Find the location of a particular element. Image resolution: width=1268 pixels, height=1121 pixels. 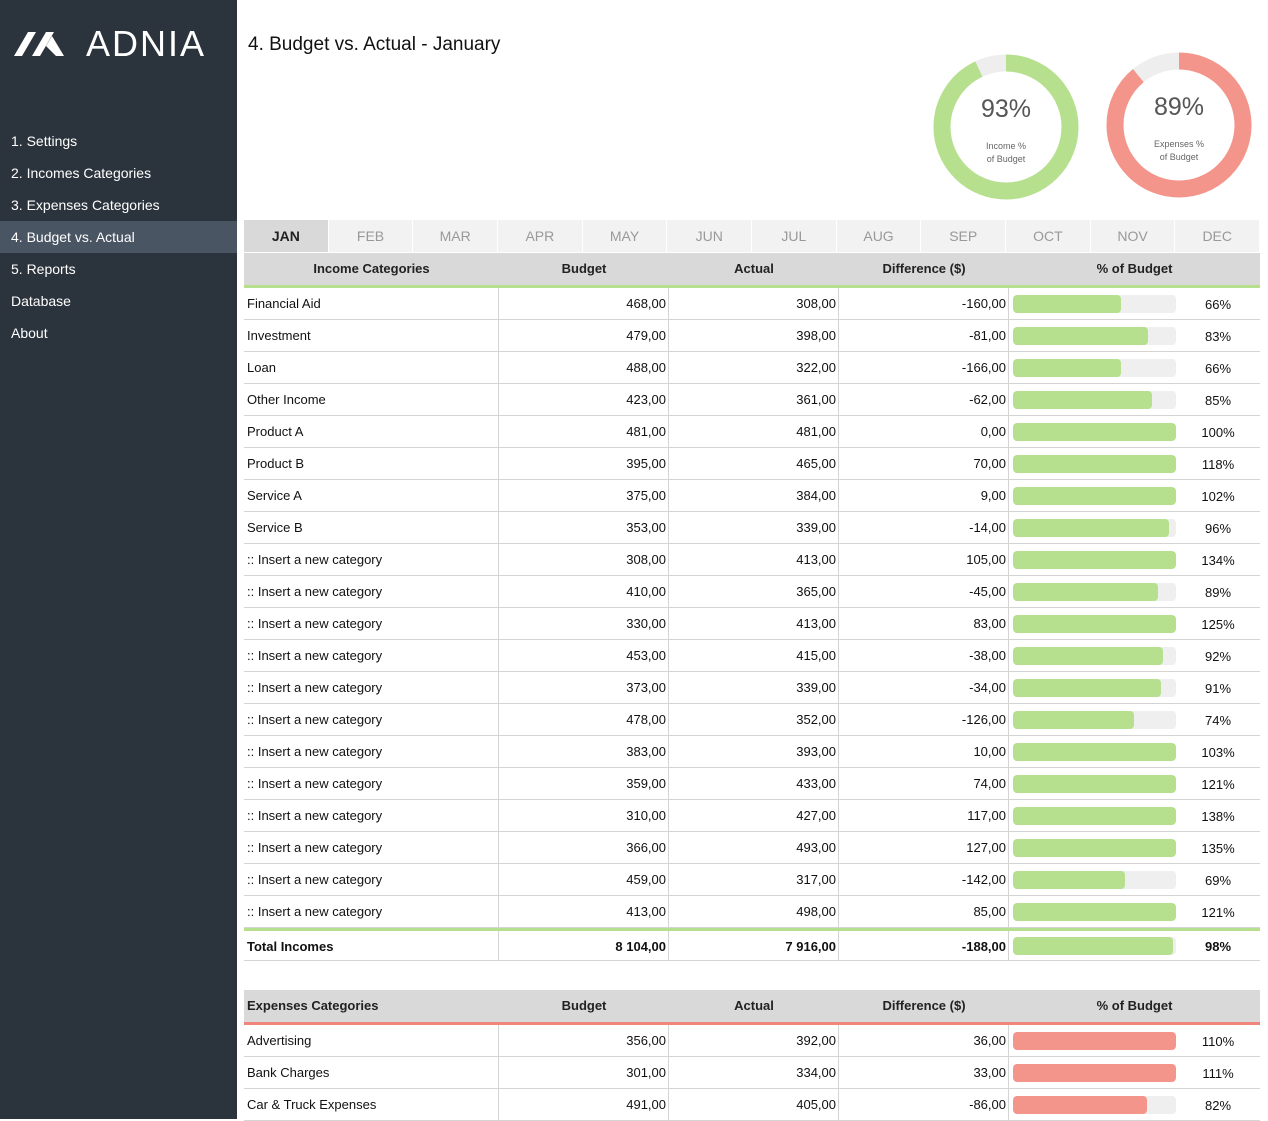

tab-sep: SEP is located at coordinates (964, 236).